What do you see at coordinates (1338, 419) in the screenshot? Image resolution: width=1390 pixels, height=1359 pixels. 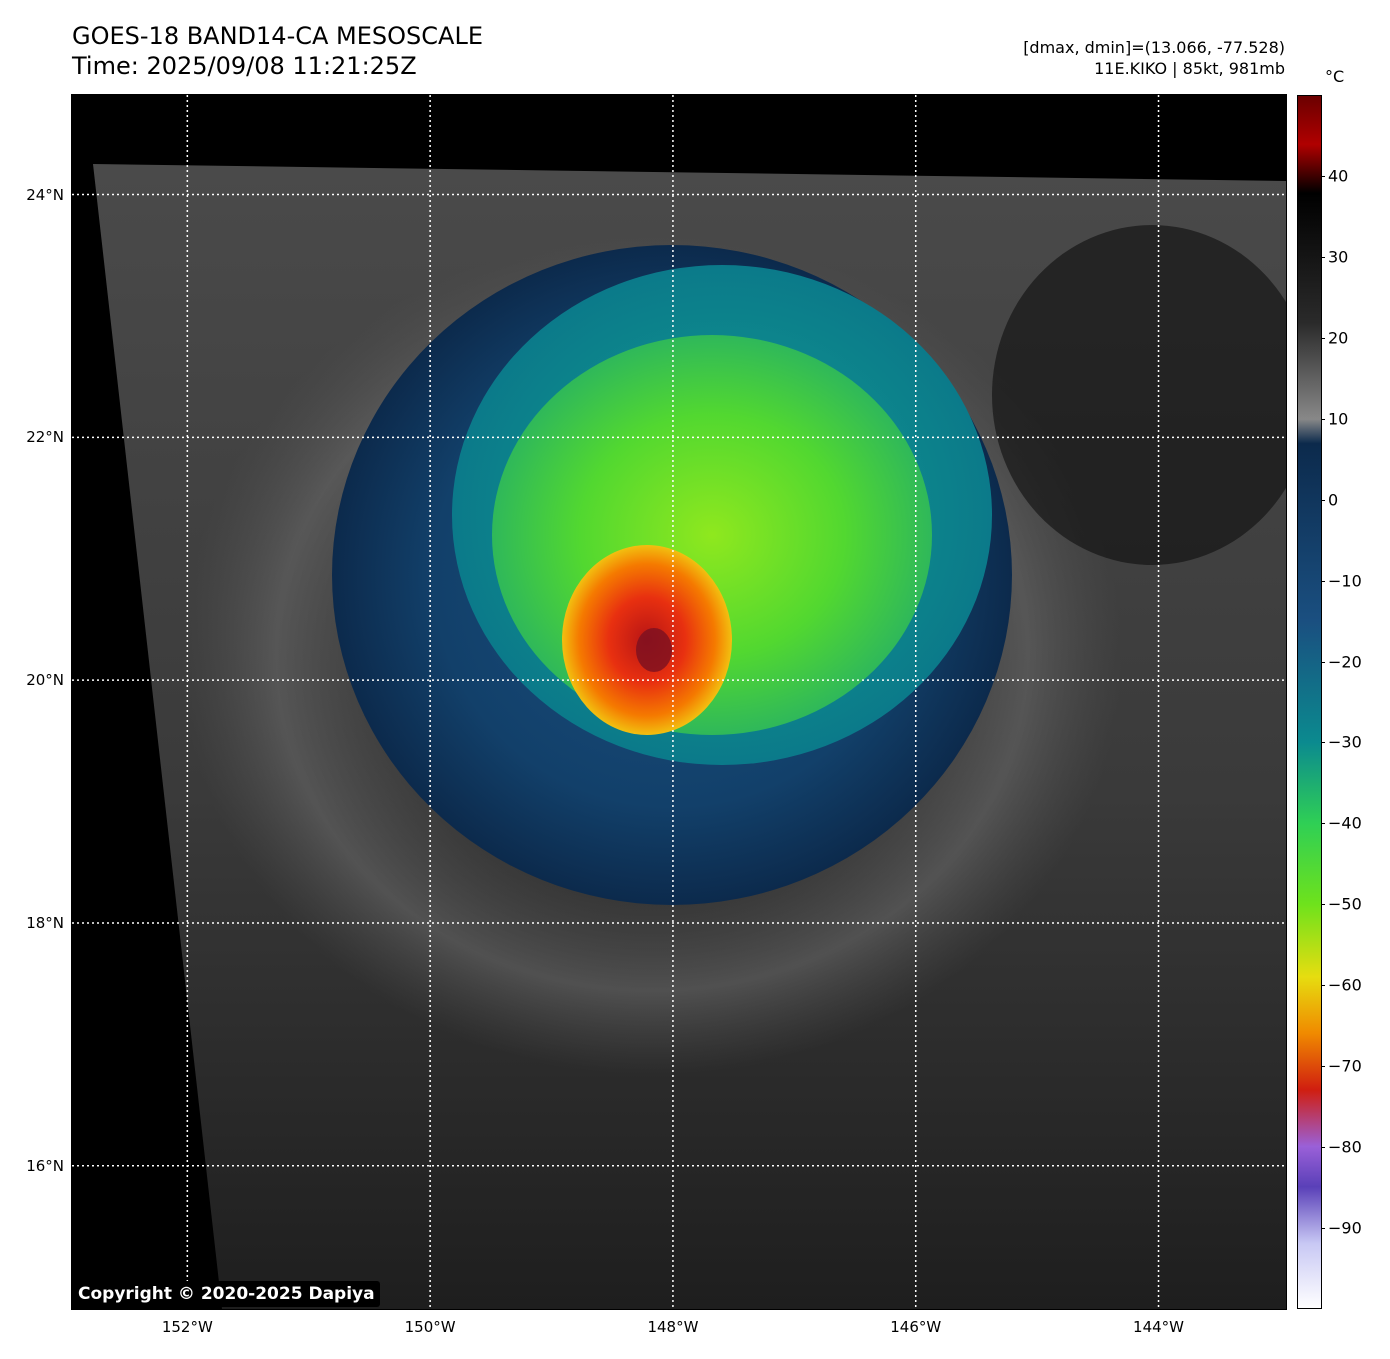 I see `colorbar-tick-label: 10` at bounding box center [1338, 419].